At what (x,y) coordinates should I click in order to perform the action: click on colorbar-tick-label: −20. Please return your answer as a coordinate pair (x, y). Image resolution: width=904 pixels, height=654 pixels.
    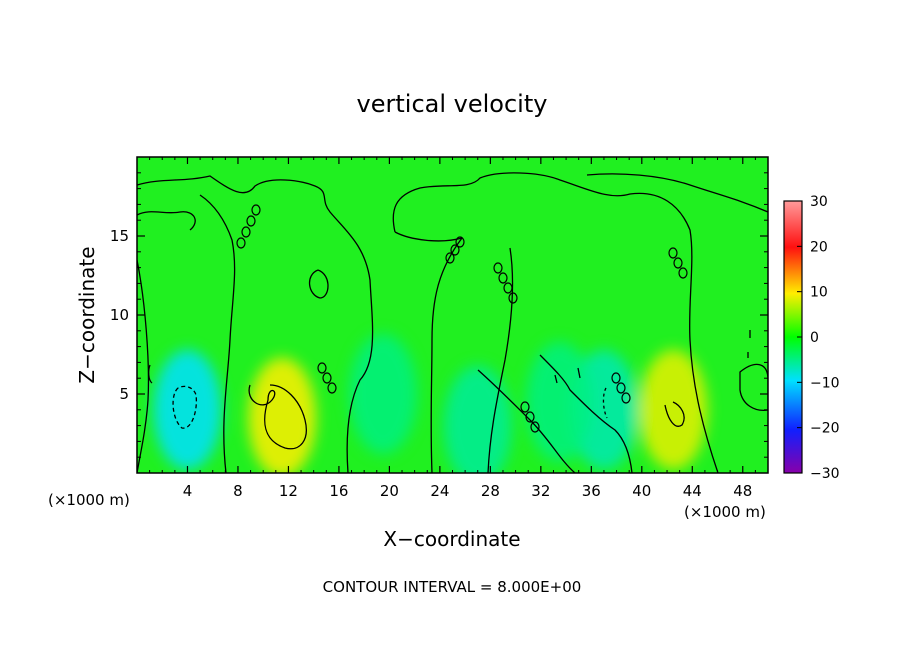
    Looking at the image, I should click on (825, 429).